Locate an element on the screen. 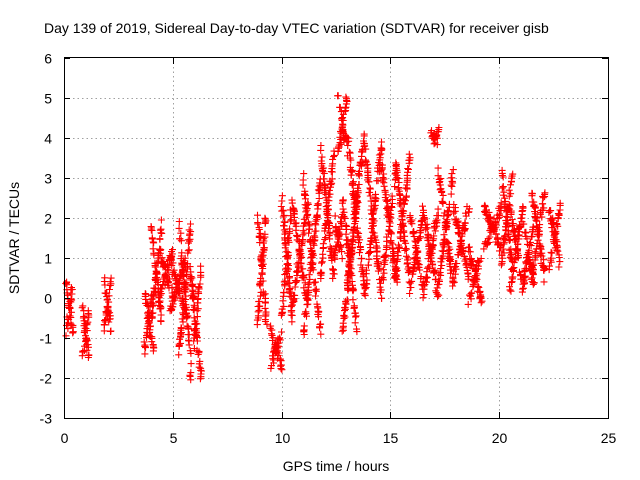 This screenshot has width=640, height=480. x-tick-label: 10 is located at coordinates (283, 438).